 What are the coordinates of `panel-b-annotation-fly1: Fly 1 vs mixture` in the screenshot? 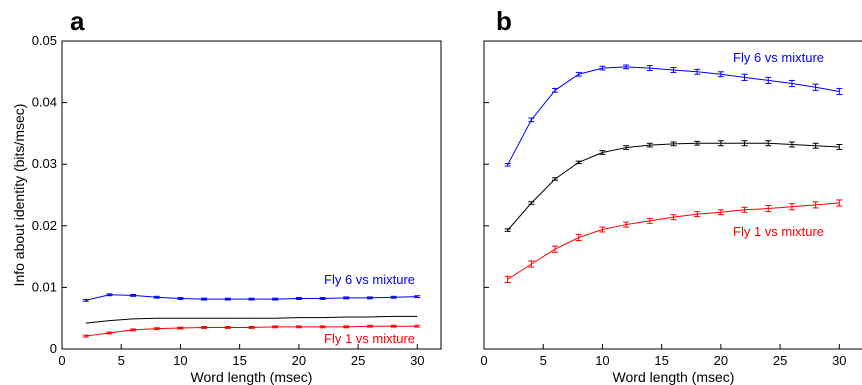 It's located at (778, 231).